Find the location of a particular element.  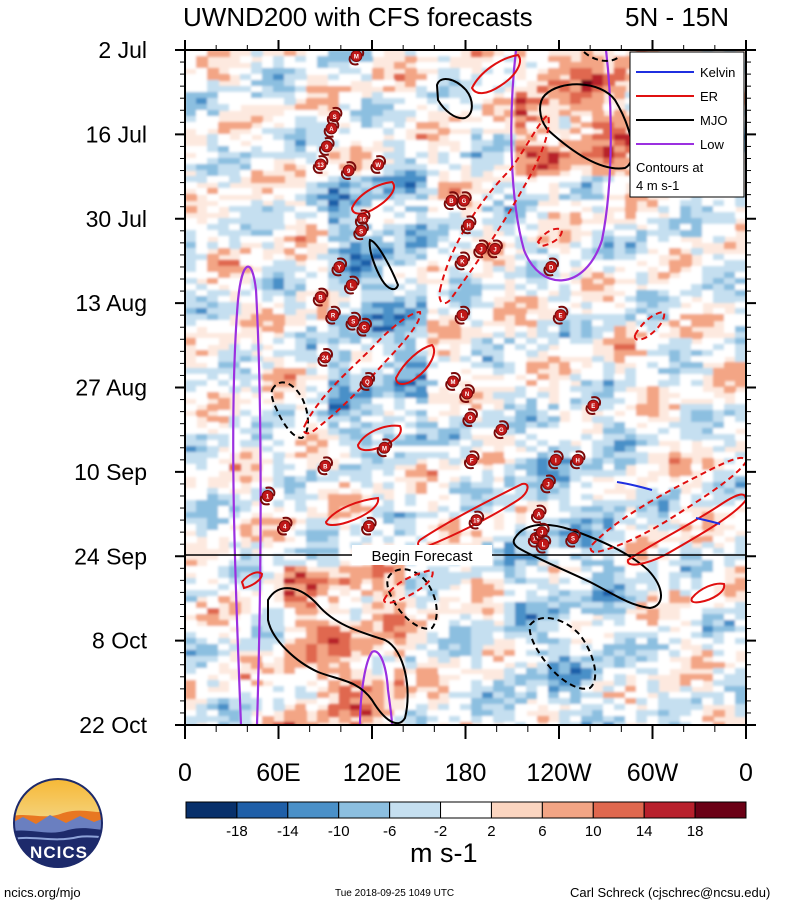

storm-marker-label: H is located at coordinates (468, 226).